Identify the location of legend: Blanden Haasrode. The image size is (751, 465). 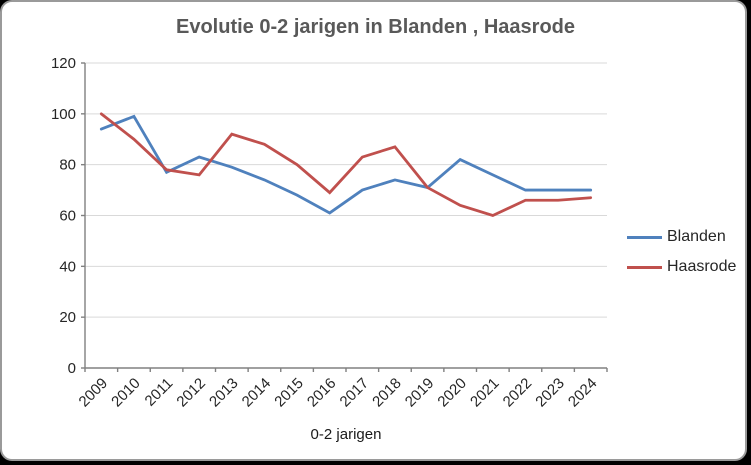
(681, 252).